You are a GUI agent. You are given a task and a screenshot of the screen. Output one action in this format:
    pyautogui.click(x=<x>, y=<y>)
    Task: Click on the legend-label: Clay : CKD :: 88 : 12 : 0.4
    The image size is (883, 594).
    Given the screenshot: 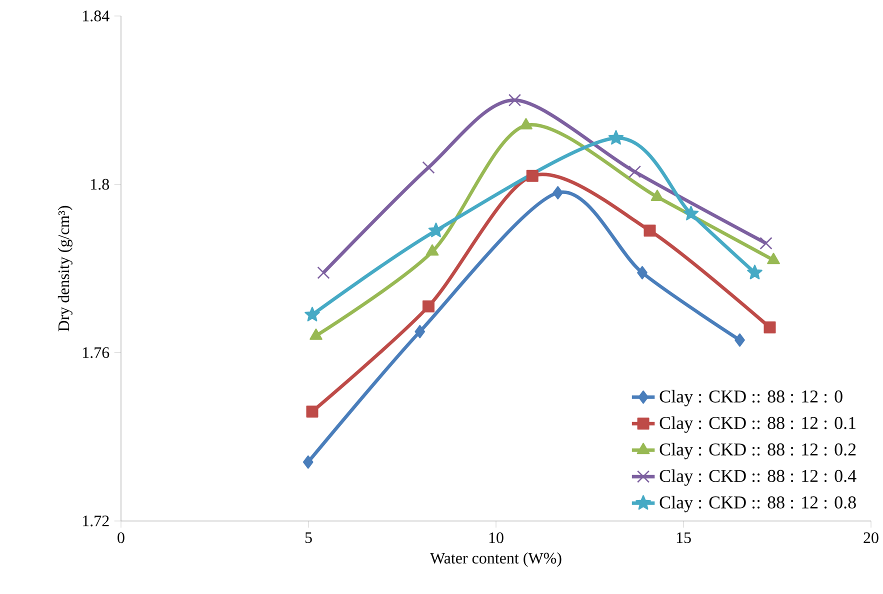 What is the action you would take?
    pyautogui.click(x=758, y=477)
    